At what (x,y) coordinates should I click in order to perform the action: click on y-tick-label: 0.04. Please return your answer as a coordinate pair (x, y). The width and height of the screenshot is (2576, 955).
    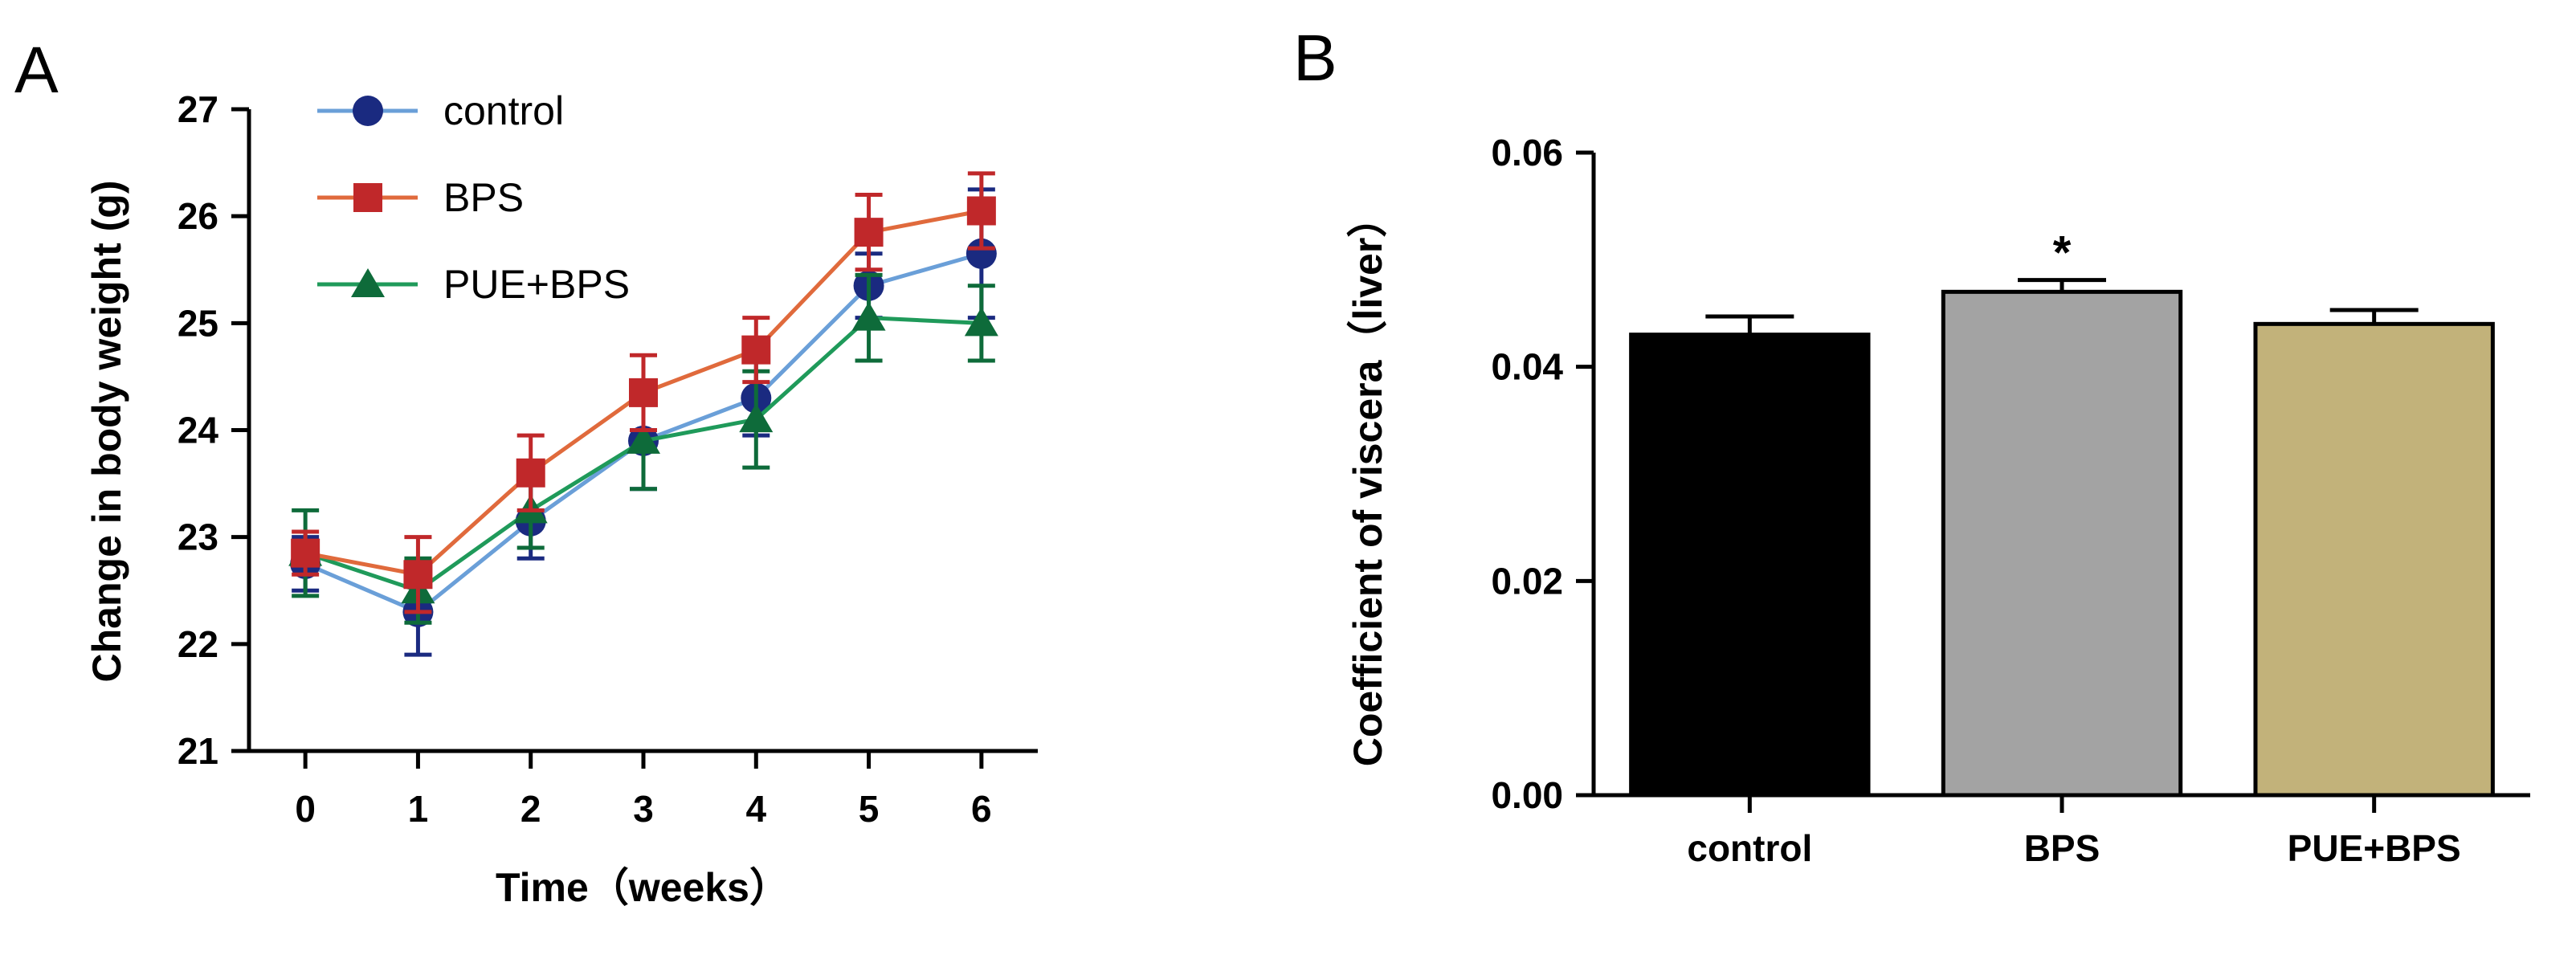
    Looking at the image, I should click on (1527, 367).